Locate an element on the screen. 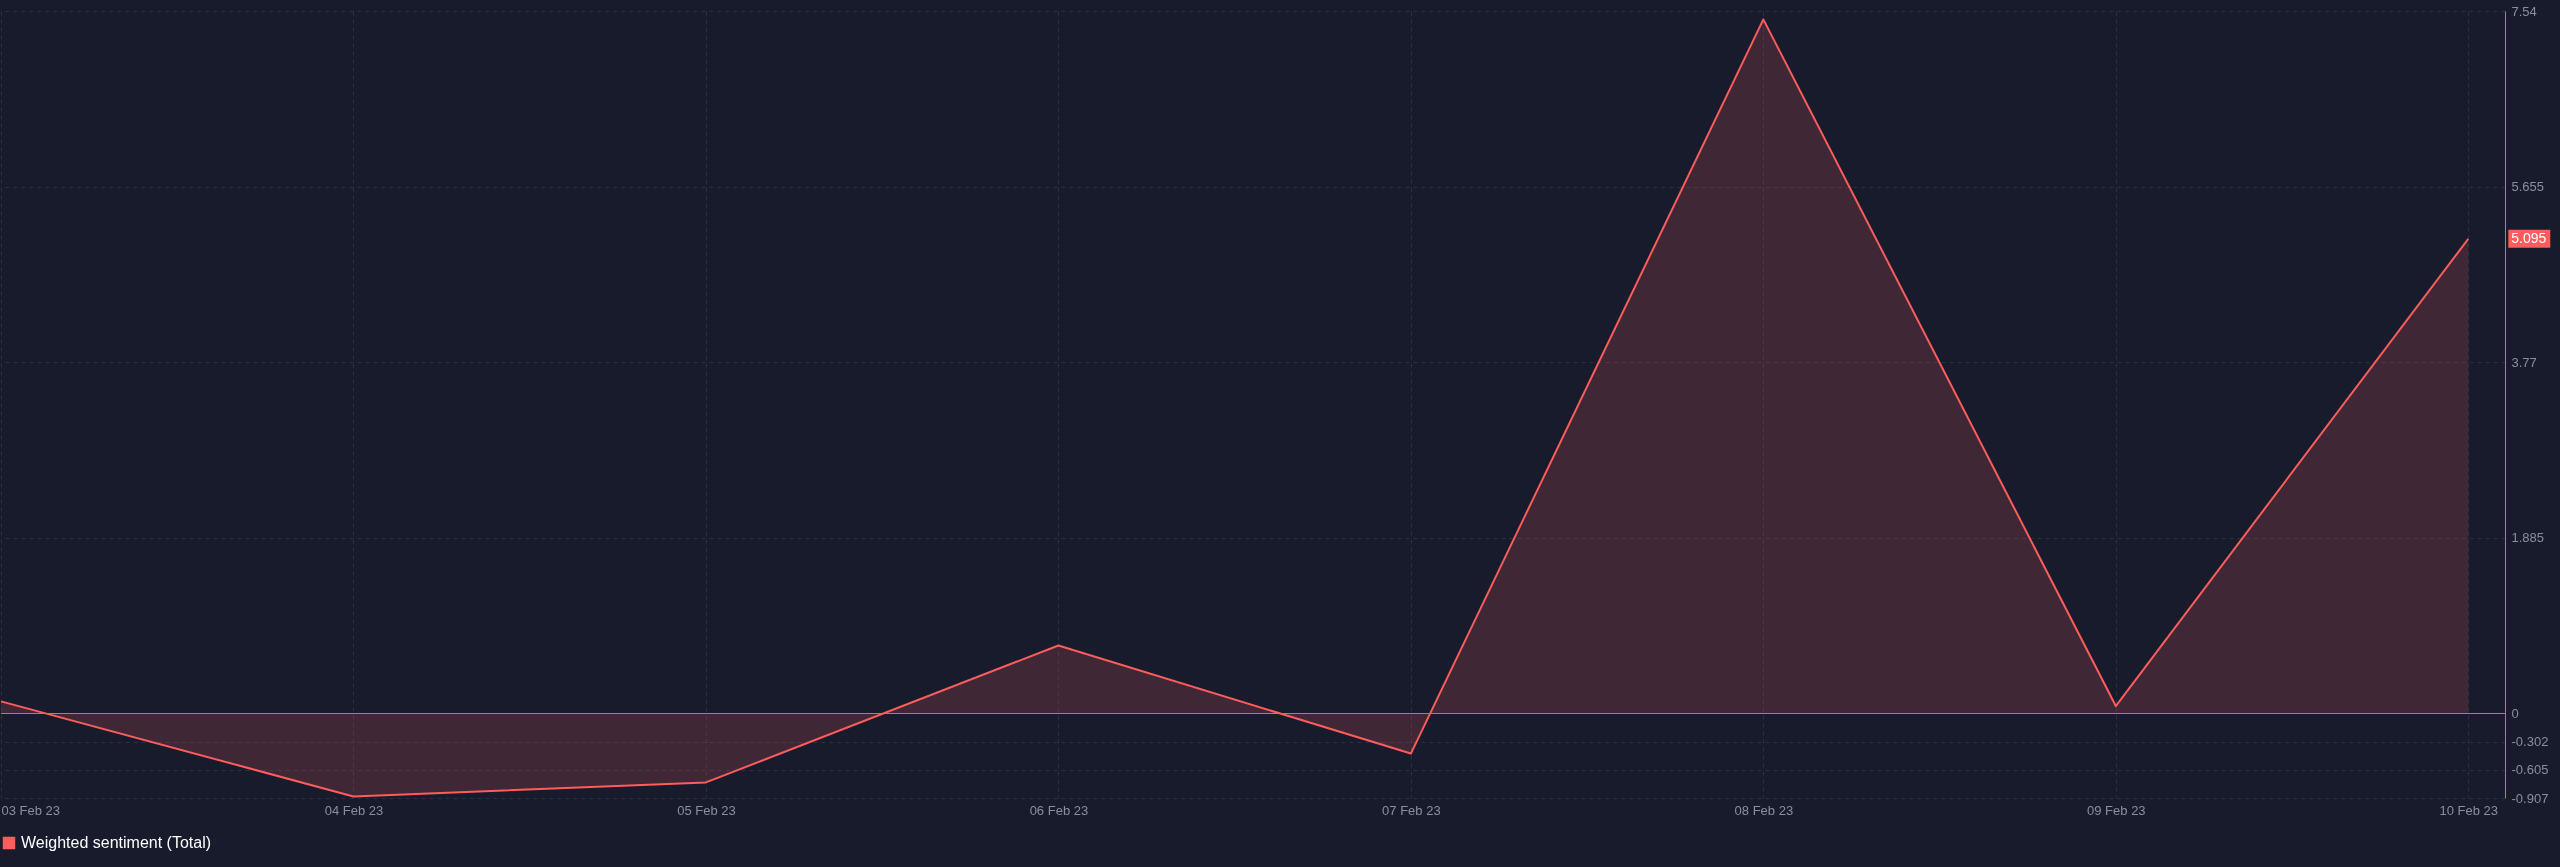 This screenshot has width=2560, height=867. x-tick-label: 09 Feb 23 is located at coordinates (2116, 810).